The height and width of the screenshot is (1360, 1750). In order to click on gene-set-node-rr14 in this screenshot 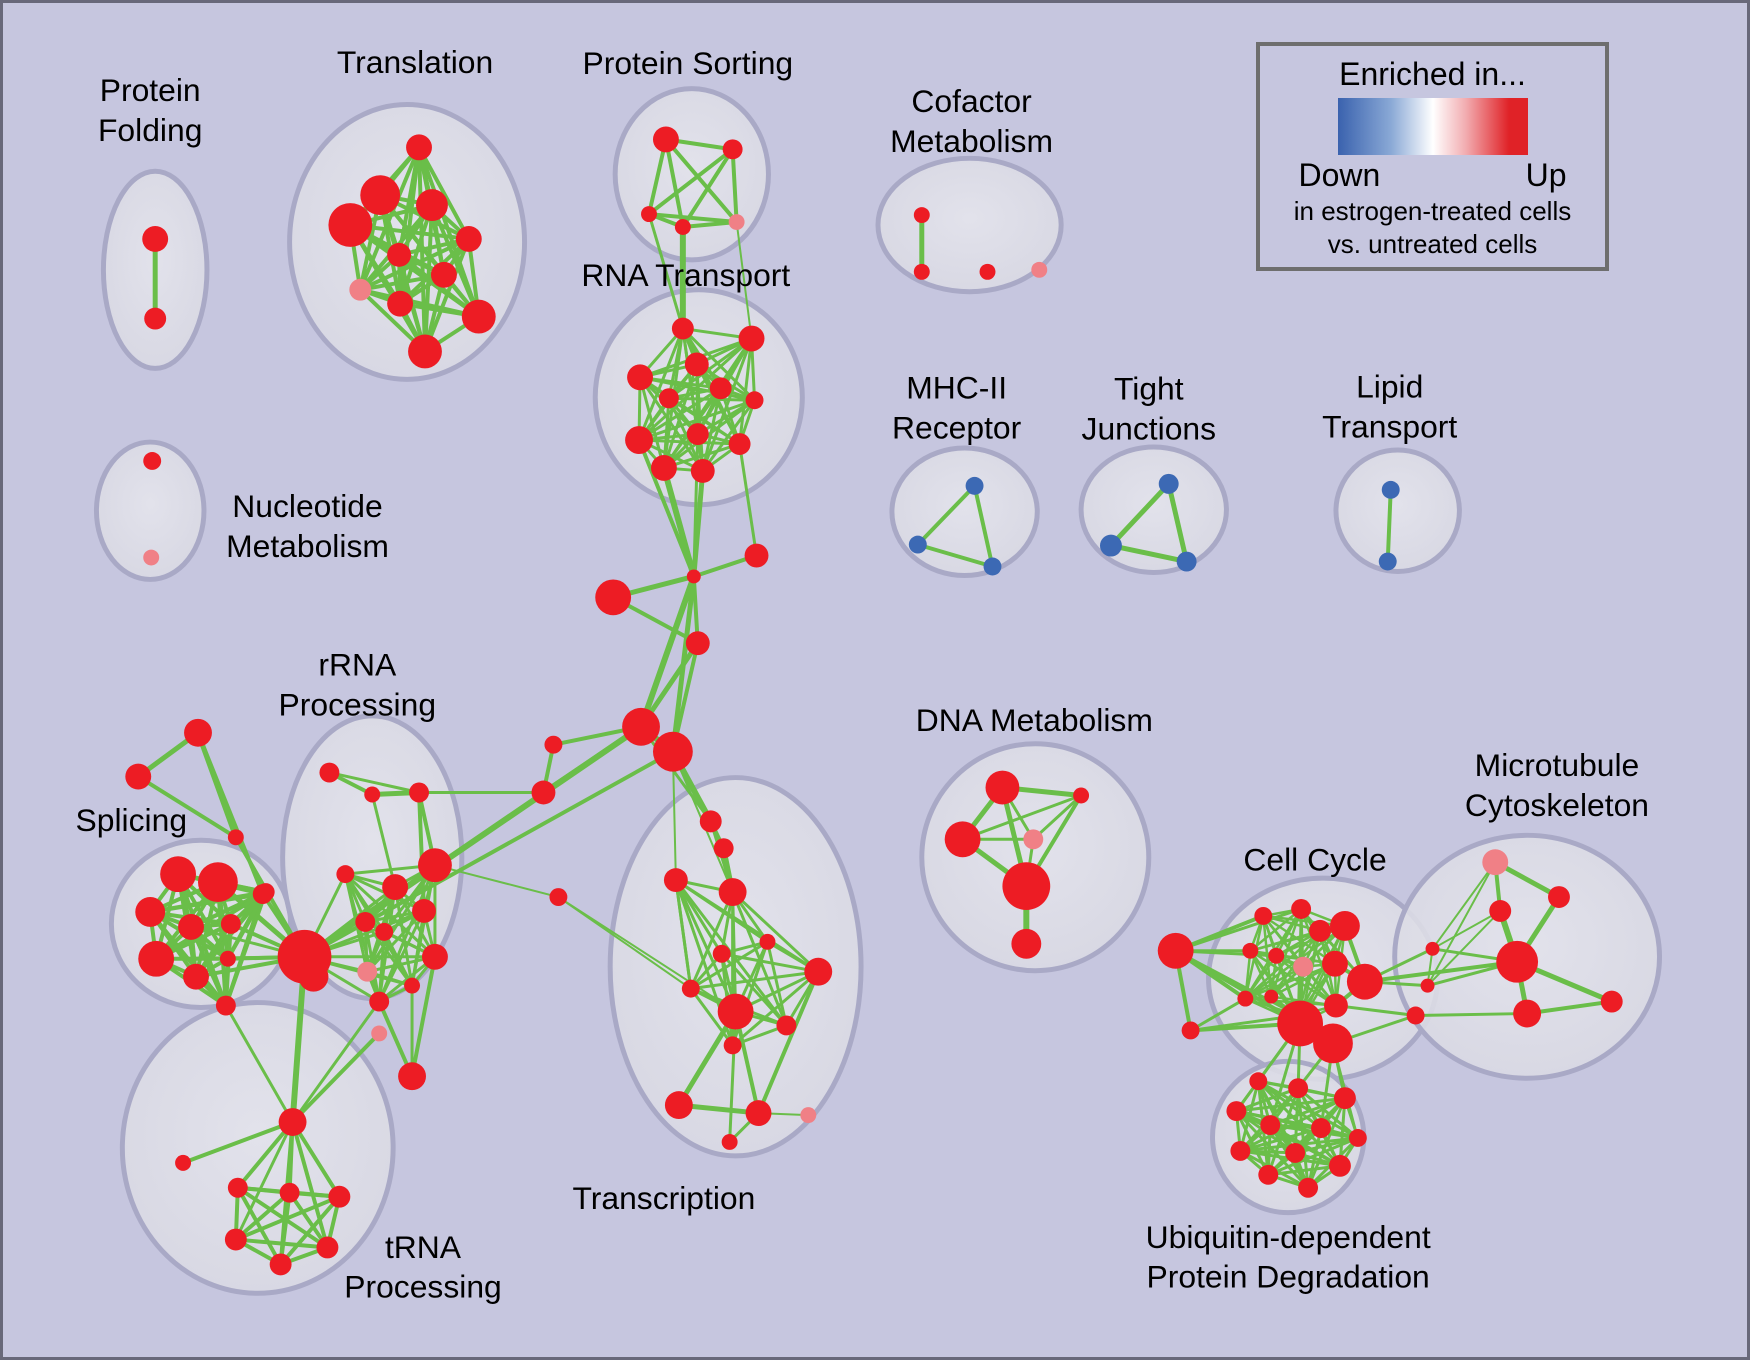, I will do `click(379, 1033)`.